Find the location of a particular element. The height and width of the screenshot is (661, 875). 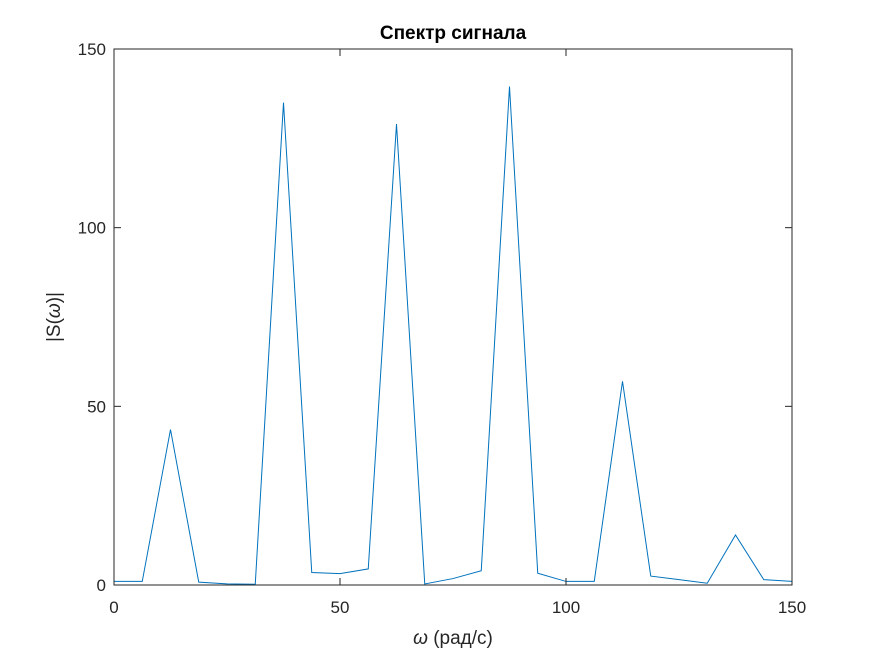

y-tick-label: 0 is located at coordinates (101, 585).